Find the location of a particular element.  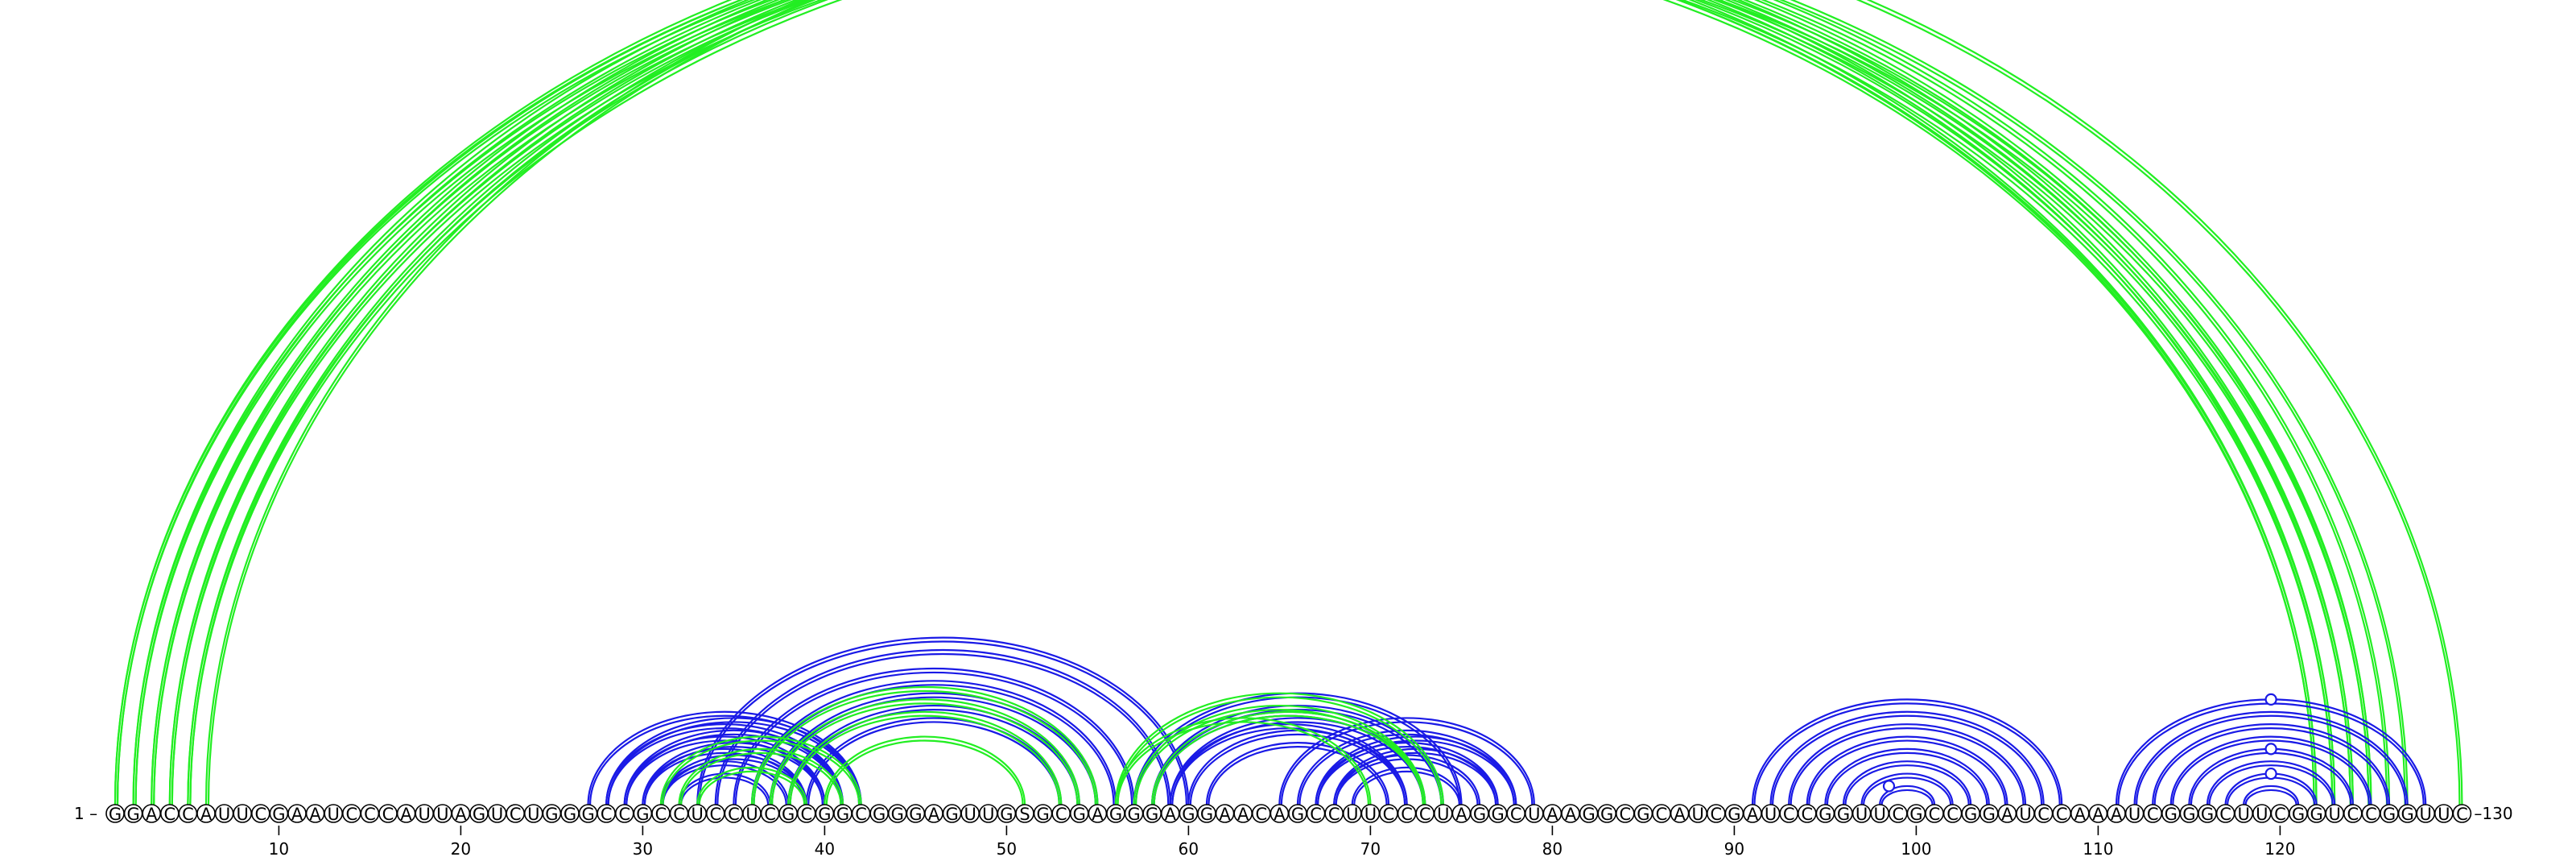

end-position-label: –130 is located at coordinates (2493, 813).